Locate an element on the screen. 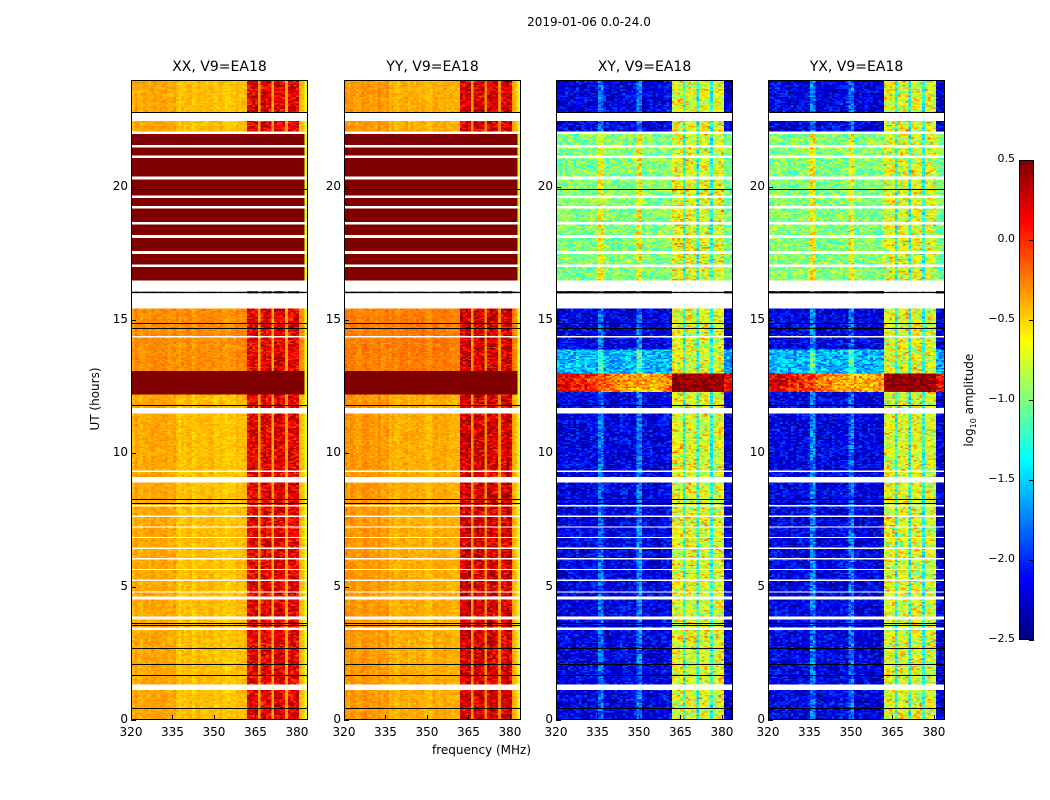 The image size is (1050, 800). colorbar-tick-label: −2.0 is located at coordinates (1001, 558).